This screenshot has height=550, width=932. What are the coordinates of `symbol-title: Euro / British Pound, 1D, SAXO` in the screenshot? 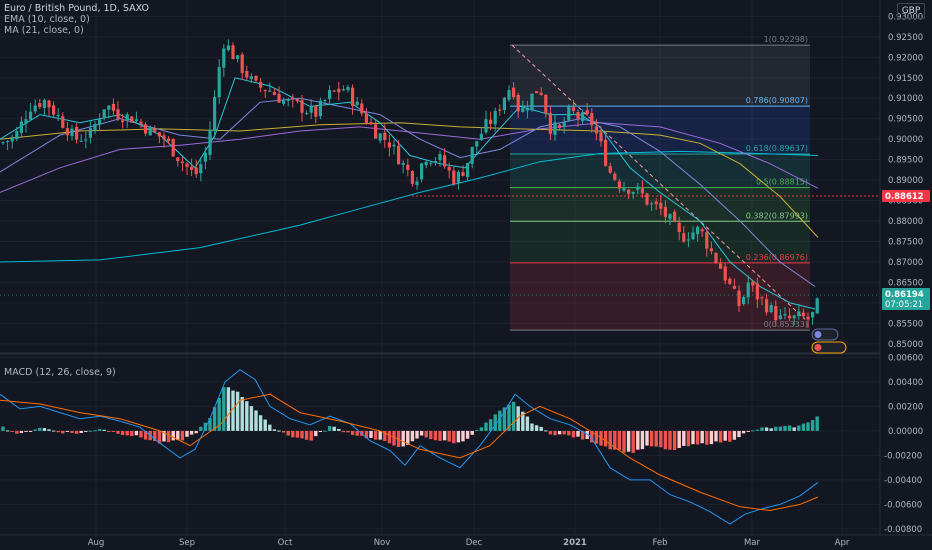 It's located at (76, 8).